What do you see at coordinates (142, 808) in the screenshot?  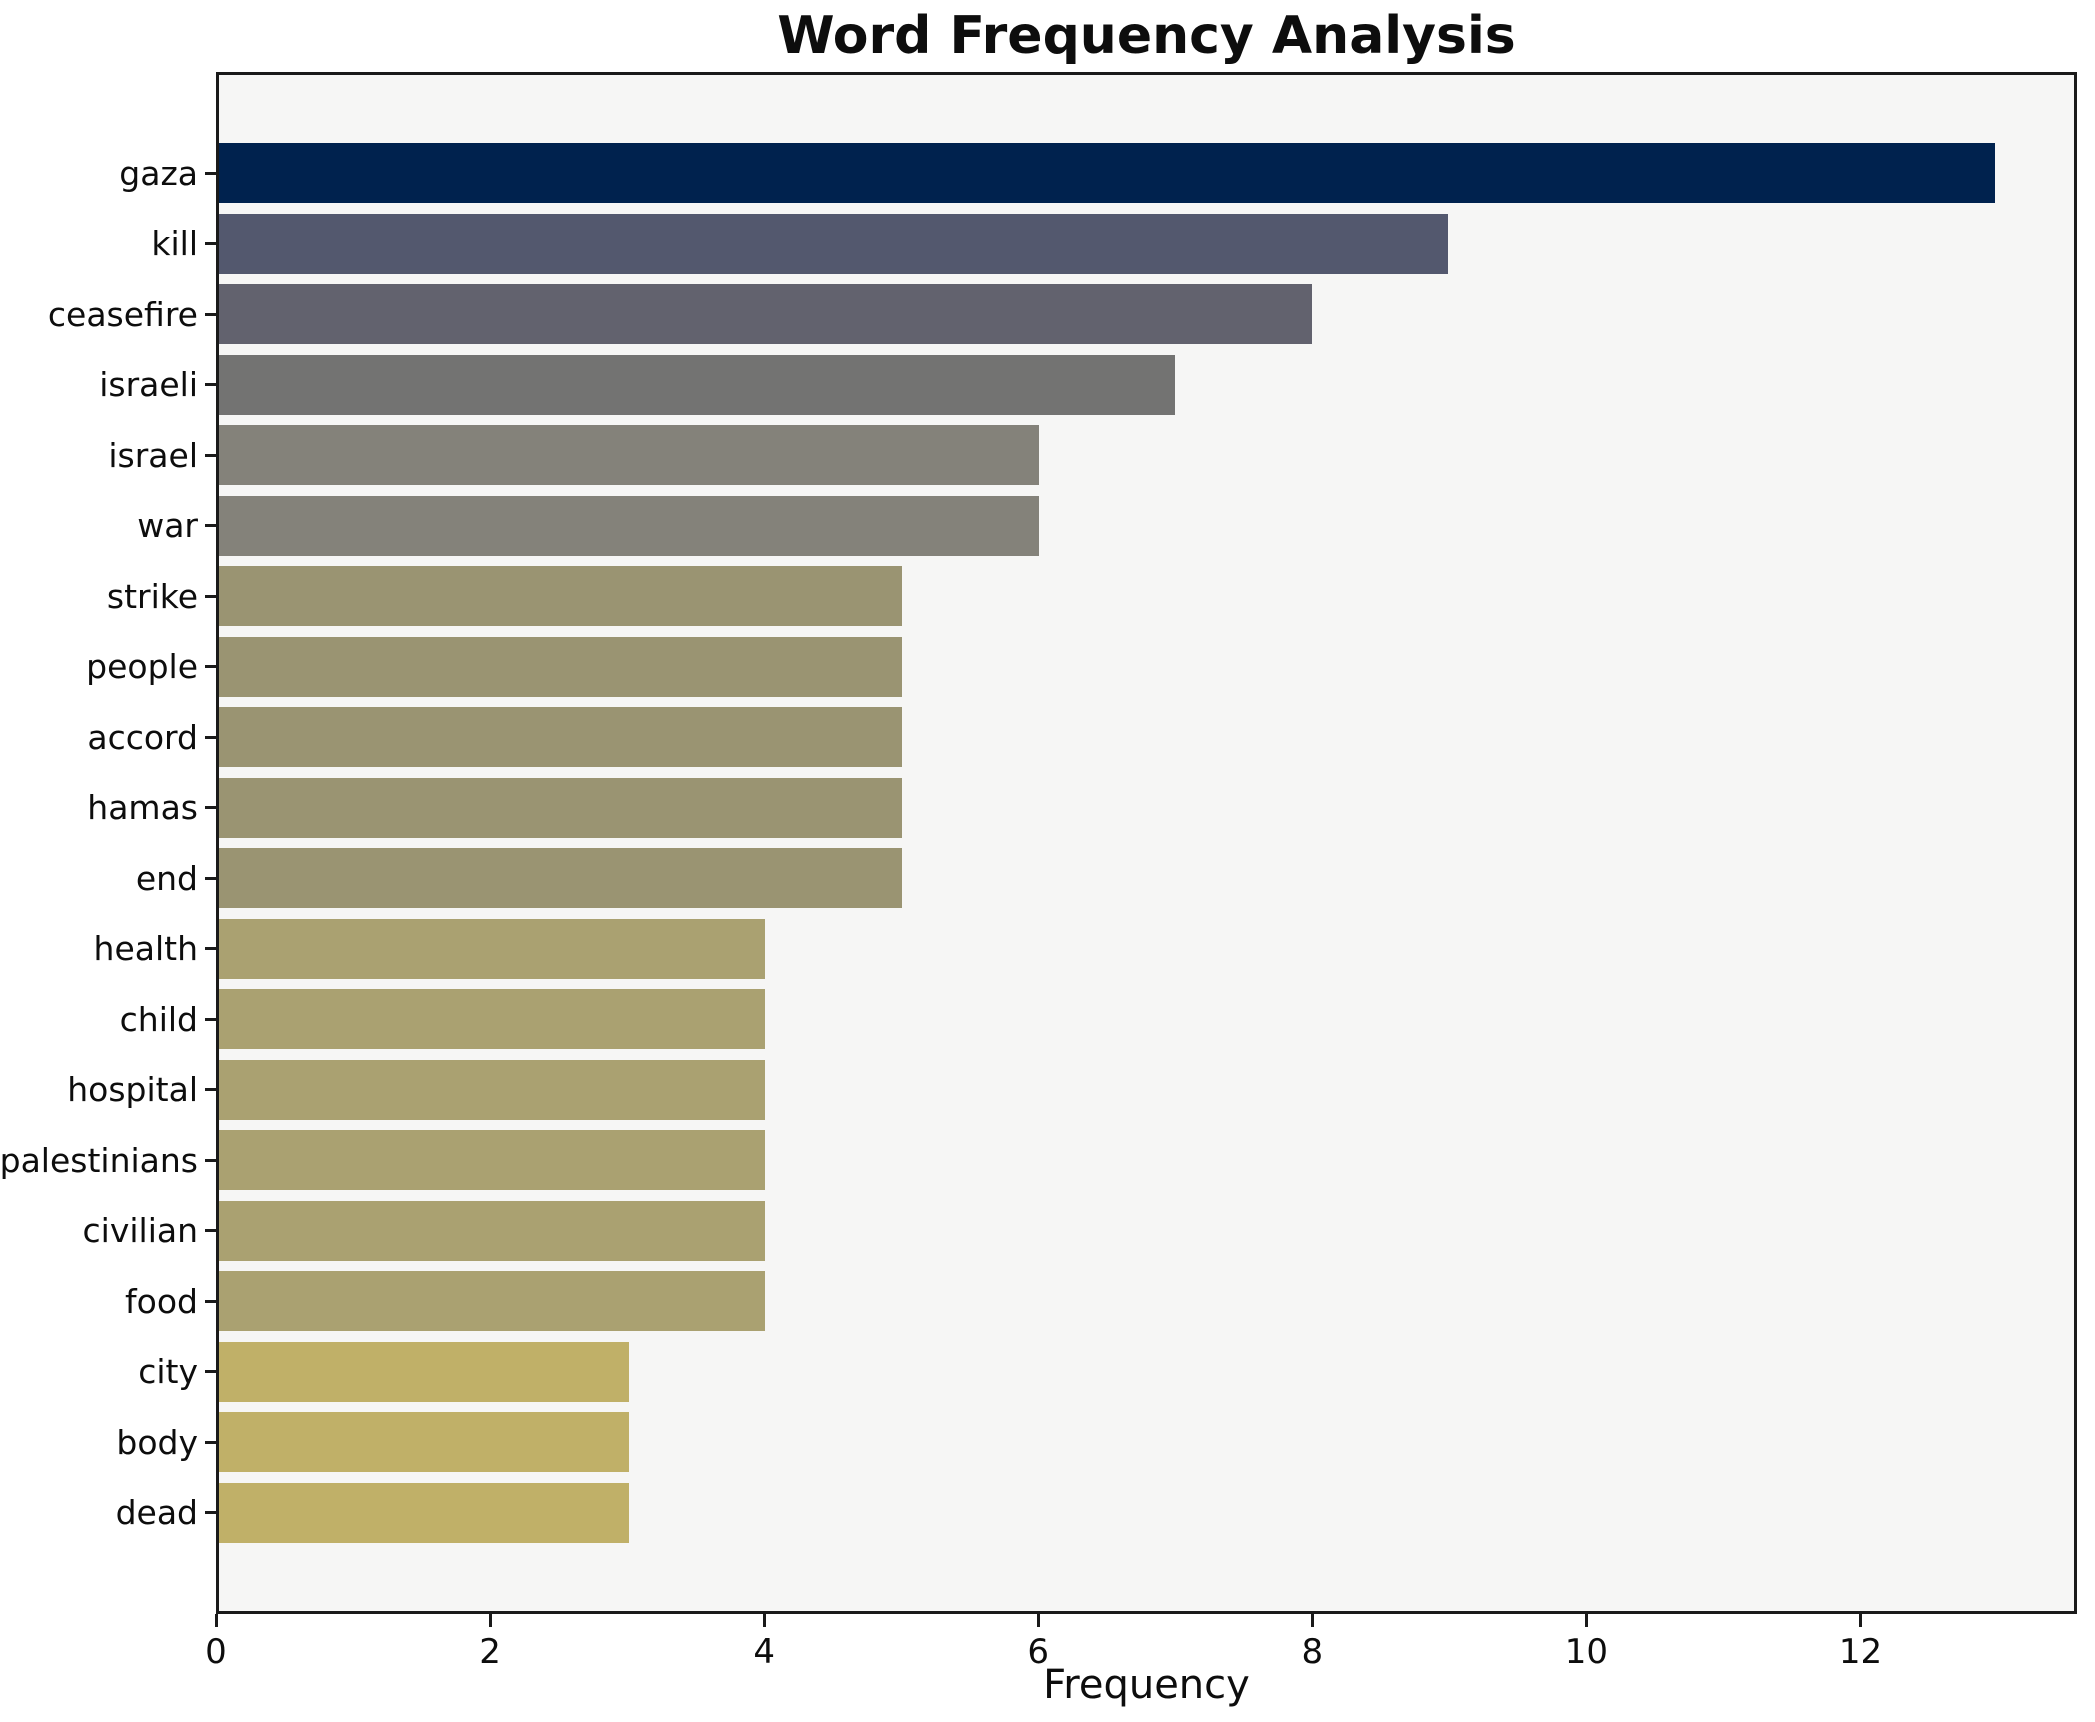 I see `y-label-hamas: hamas` at bounding box center [142, 808].